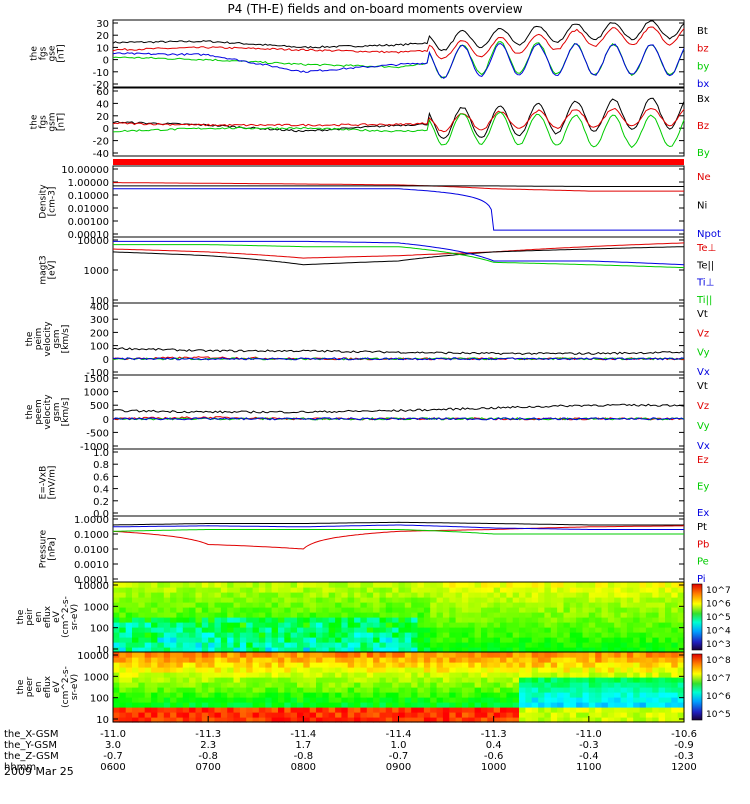  I want to click on footer-value: 3.0, so click(113, 745).